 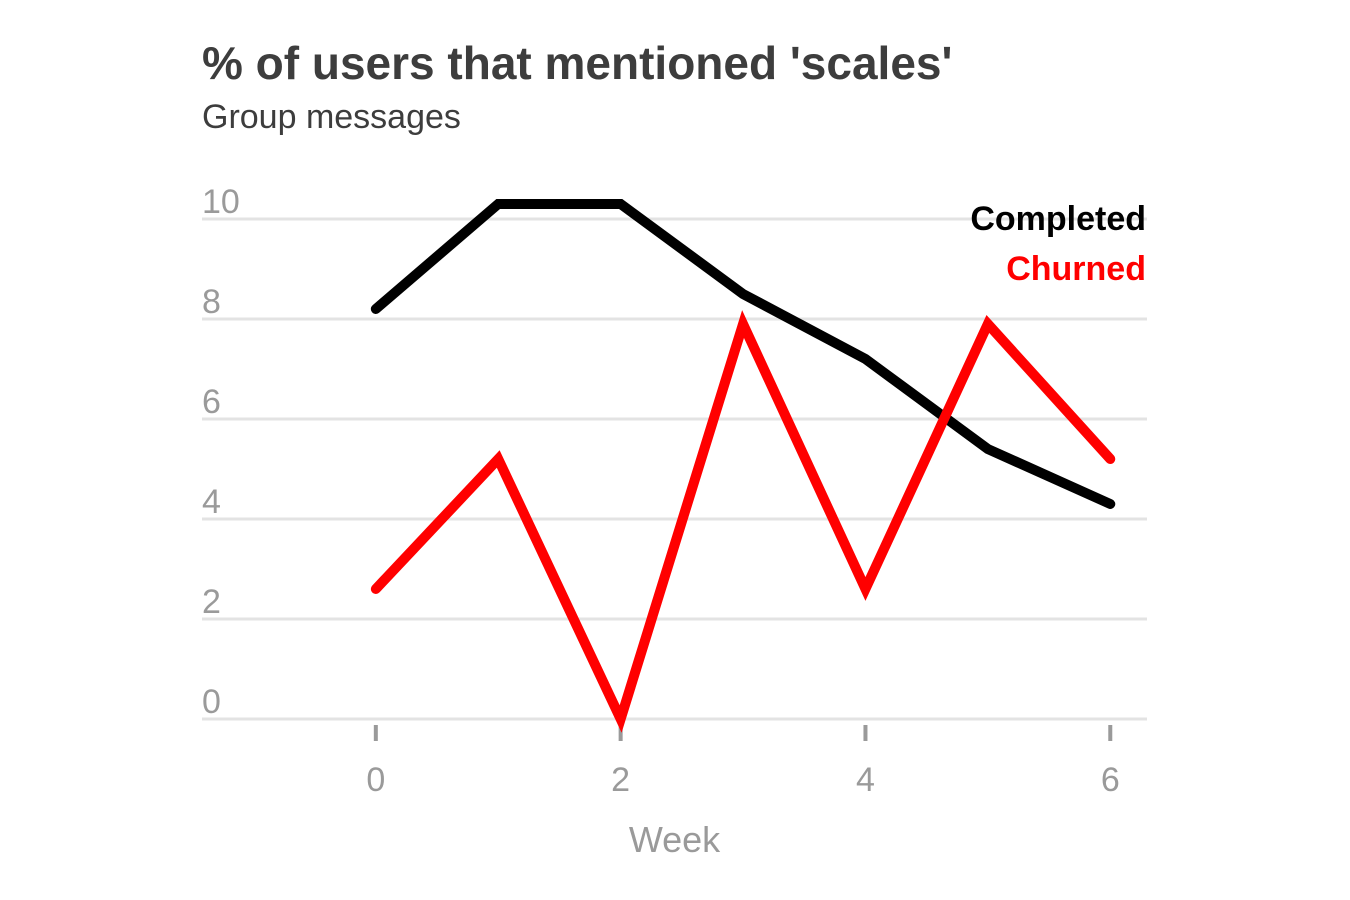 I want to click on y-tick-label: 10, so click(x=221, y=202).